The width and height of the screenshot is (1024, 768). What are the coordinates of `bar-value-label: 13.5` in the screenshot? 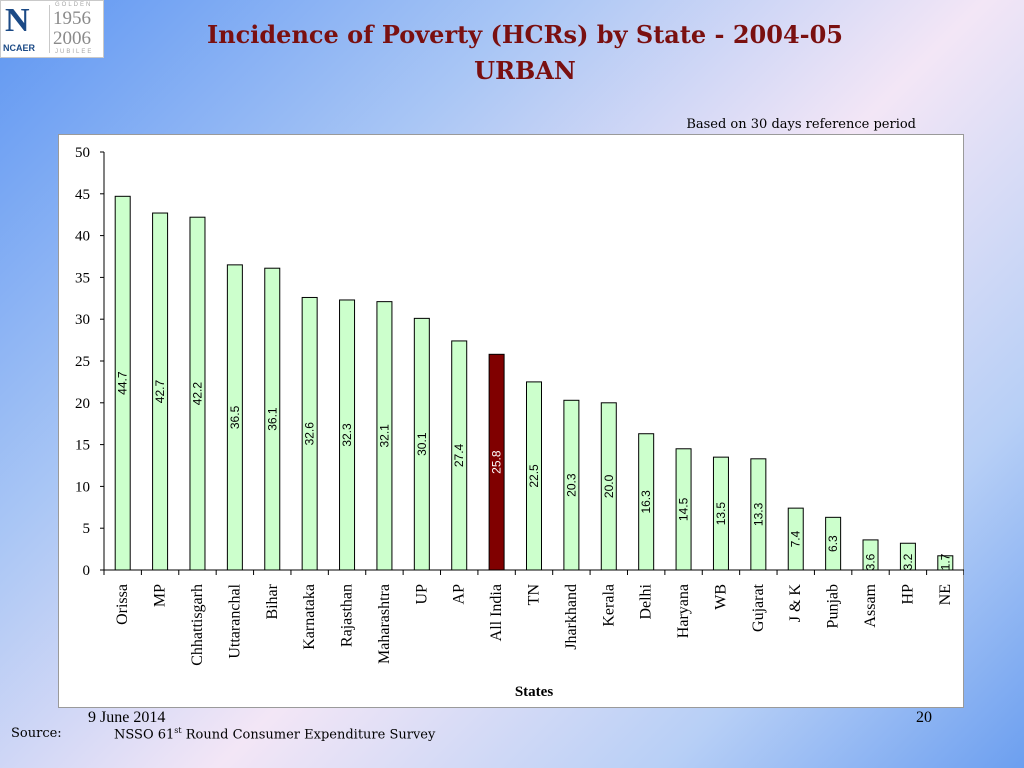 It's located at (721, 514).